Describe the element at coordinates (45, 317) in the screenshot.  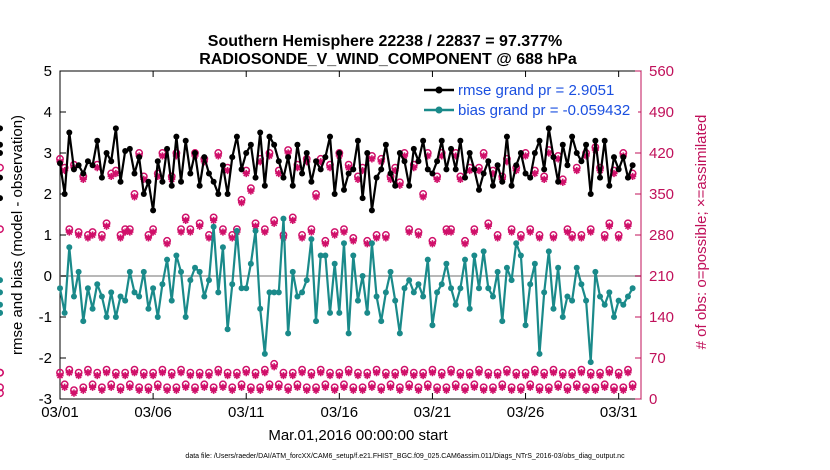
I see `y-tick-label: -1` at that location.